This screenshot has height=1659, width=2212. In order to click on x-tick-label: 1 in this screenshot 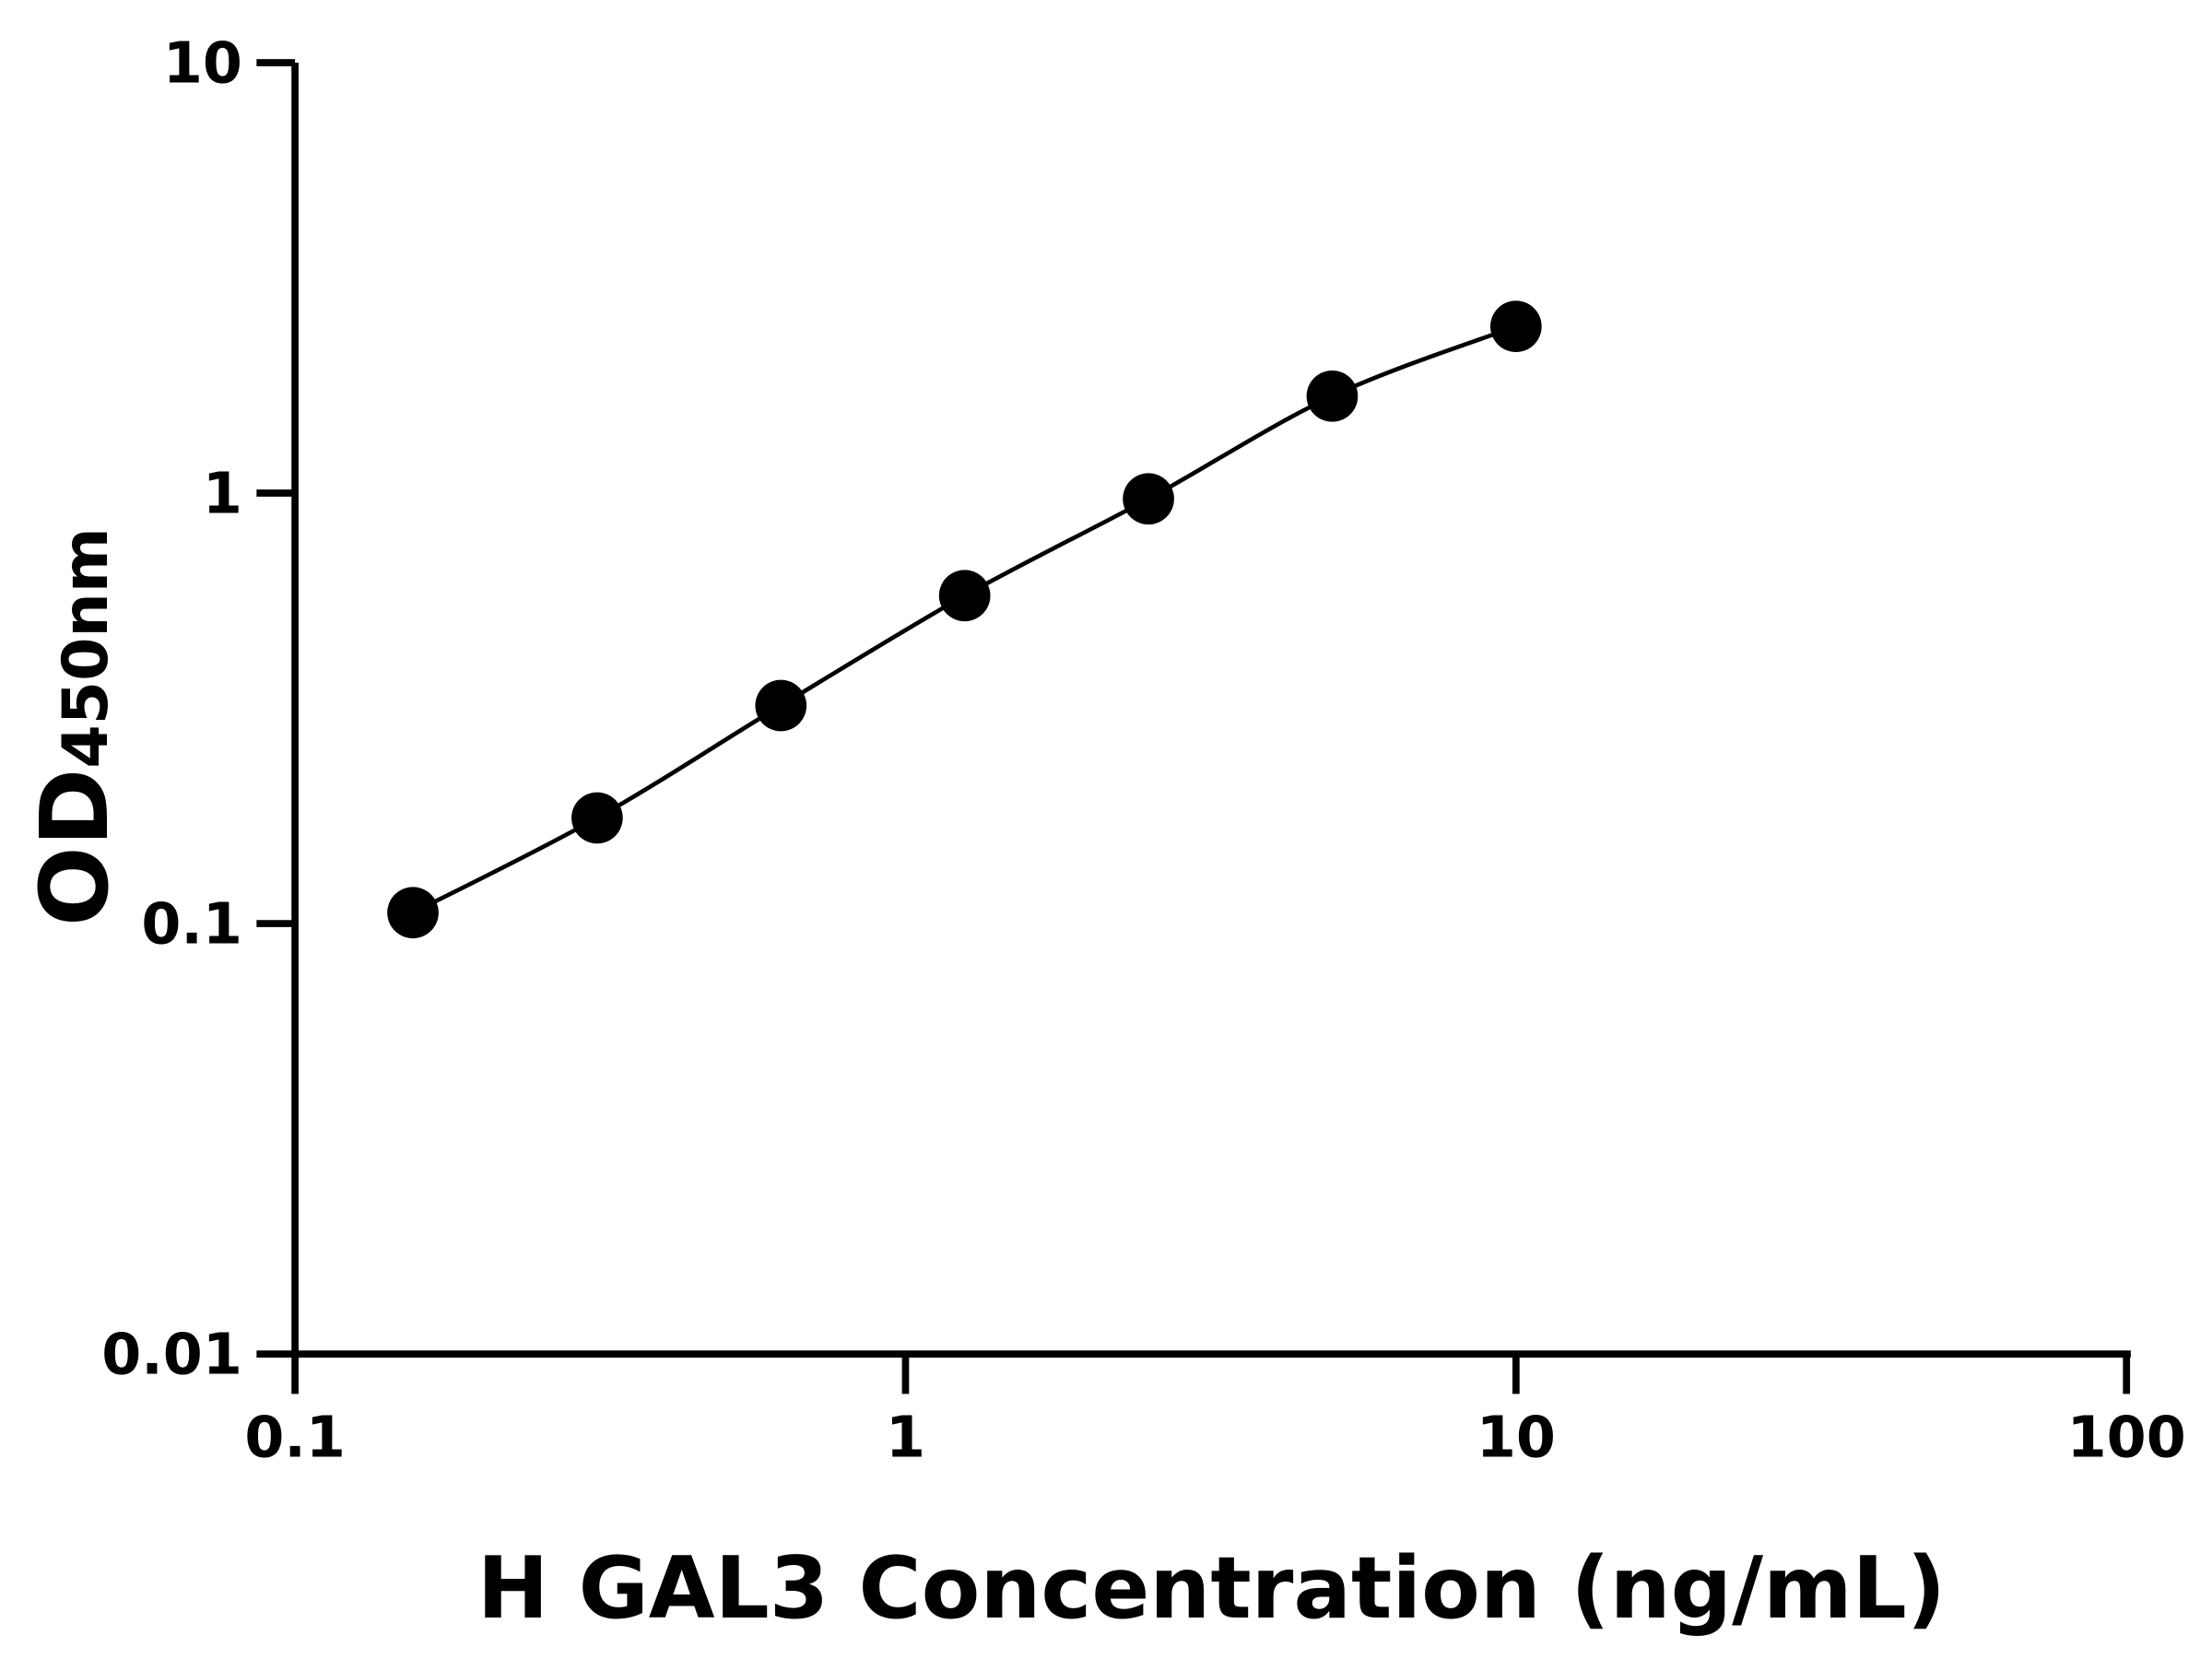, I will do `click(905, 1437)`.